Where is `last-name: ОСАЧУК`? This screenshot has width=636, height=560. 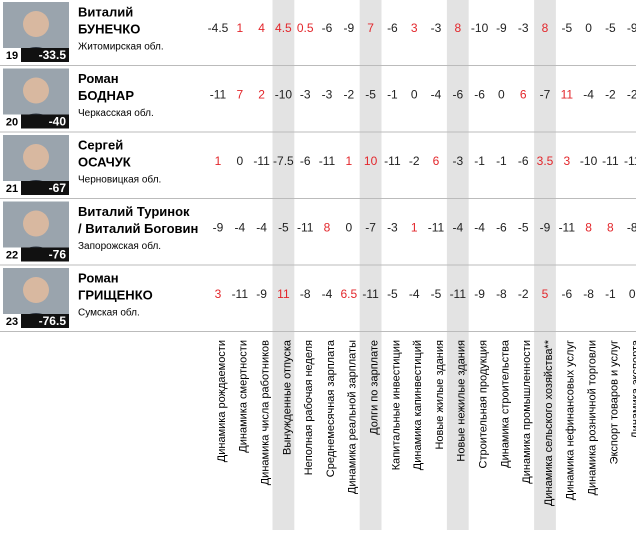 last-name: ОСАЧУК is located at coordinates (104, 161).